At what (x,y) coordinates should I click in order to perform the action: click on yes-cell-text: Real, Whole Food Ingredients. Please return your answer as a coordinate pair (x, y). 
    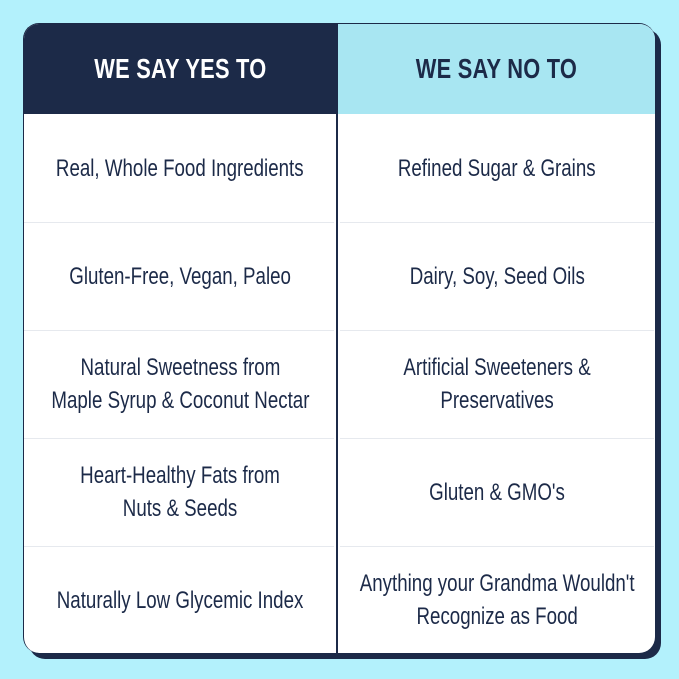
    Looking at the image, I should click on (180, 168).